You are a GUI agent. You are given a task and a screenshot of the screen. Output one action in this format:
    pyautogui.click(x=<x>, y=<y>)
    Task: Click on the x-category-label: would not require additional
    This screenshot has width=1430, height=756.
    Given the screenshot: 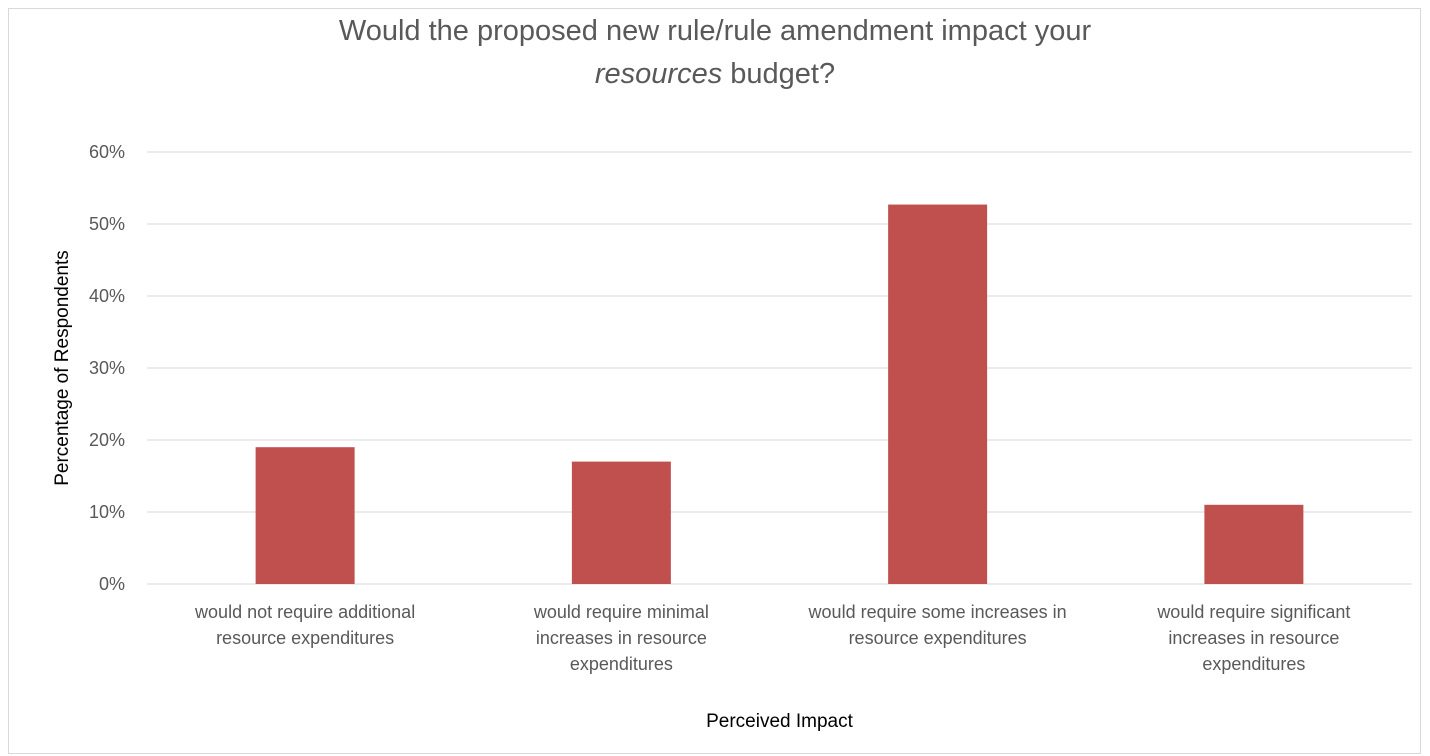 What is the action you would take?
    pyautogui.click(x=304, y=612)
    